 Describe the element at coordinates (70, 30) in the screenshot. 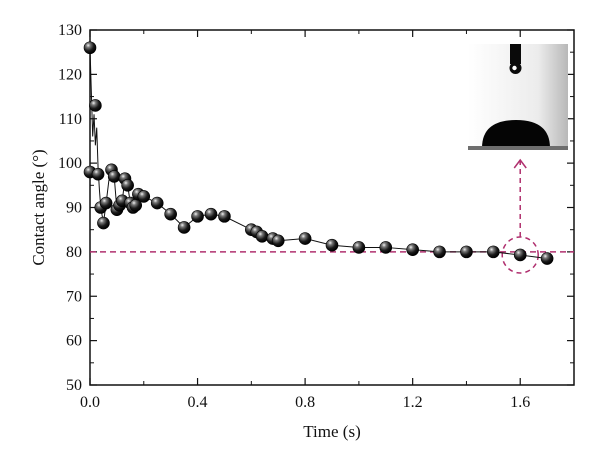

I see `y-tick-label: 130` at that location.